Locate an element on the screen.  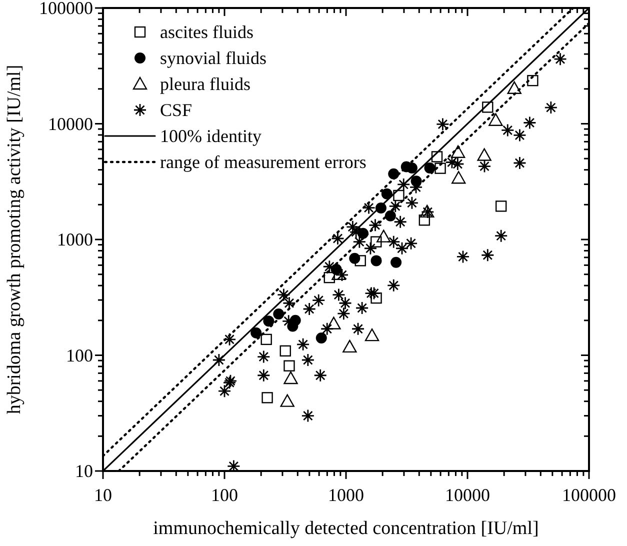
y-tick-label: 100000 is located at coordinates (66, 9).